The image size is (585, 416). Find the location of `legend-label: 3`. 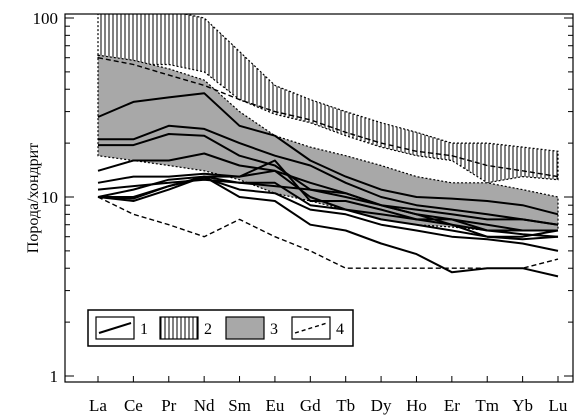

legend-label: 3 is located at coordinates (274, 329).